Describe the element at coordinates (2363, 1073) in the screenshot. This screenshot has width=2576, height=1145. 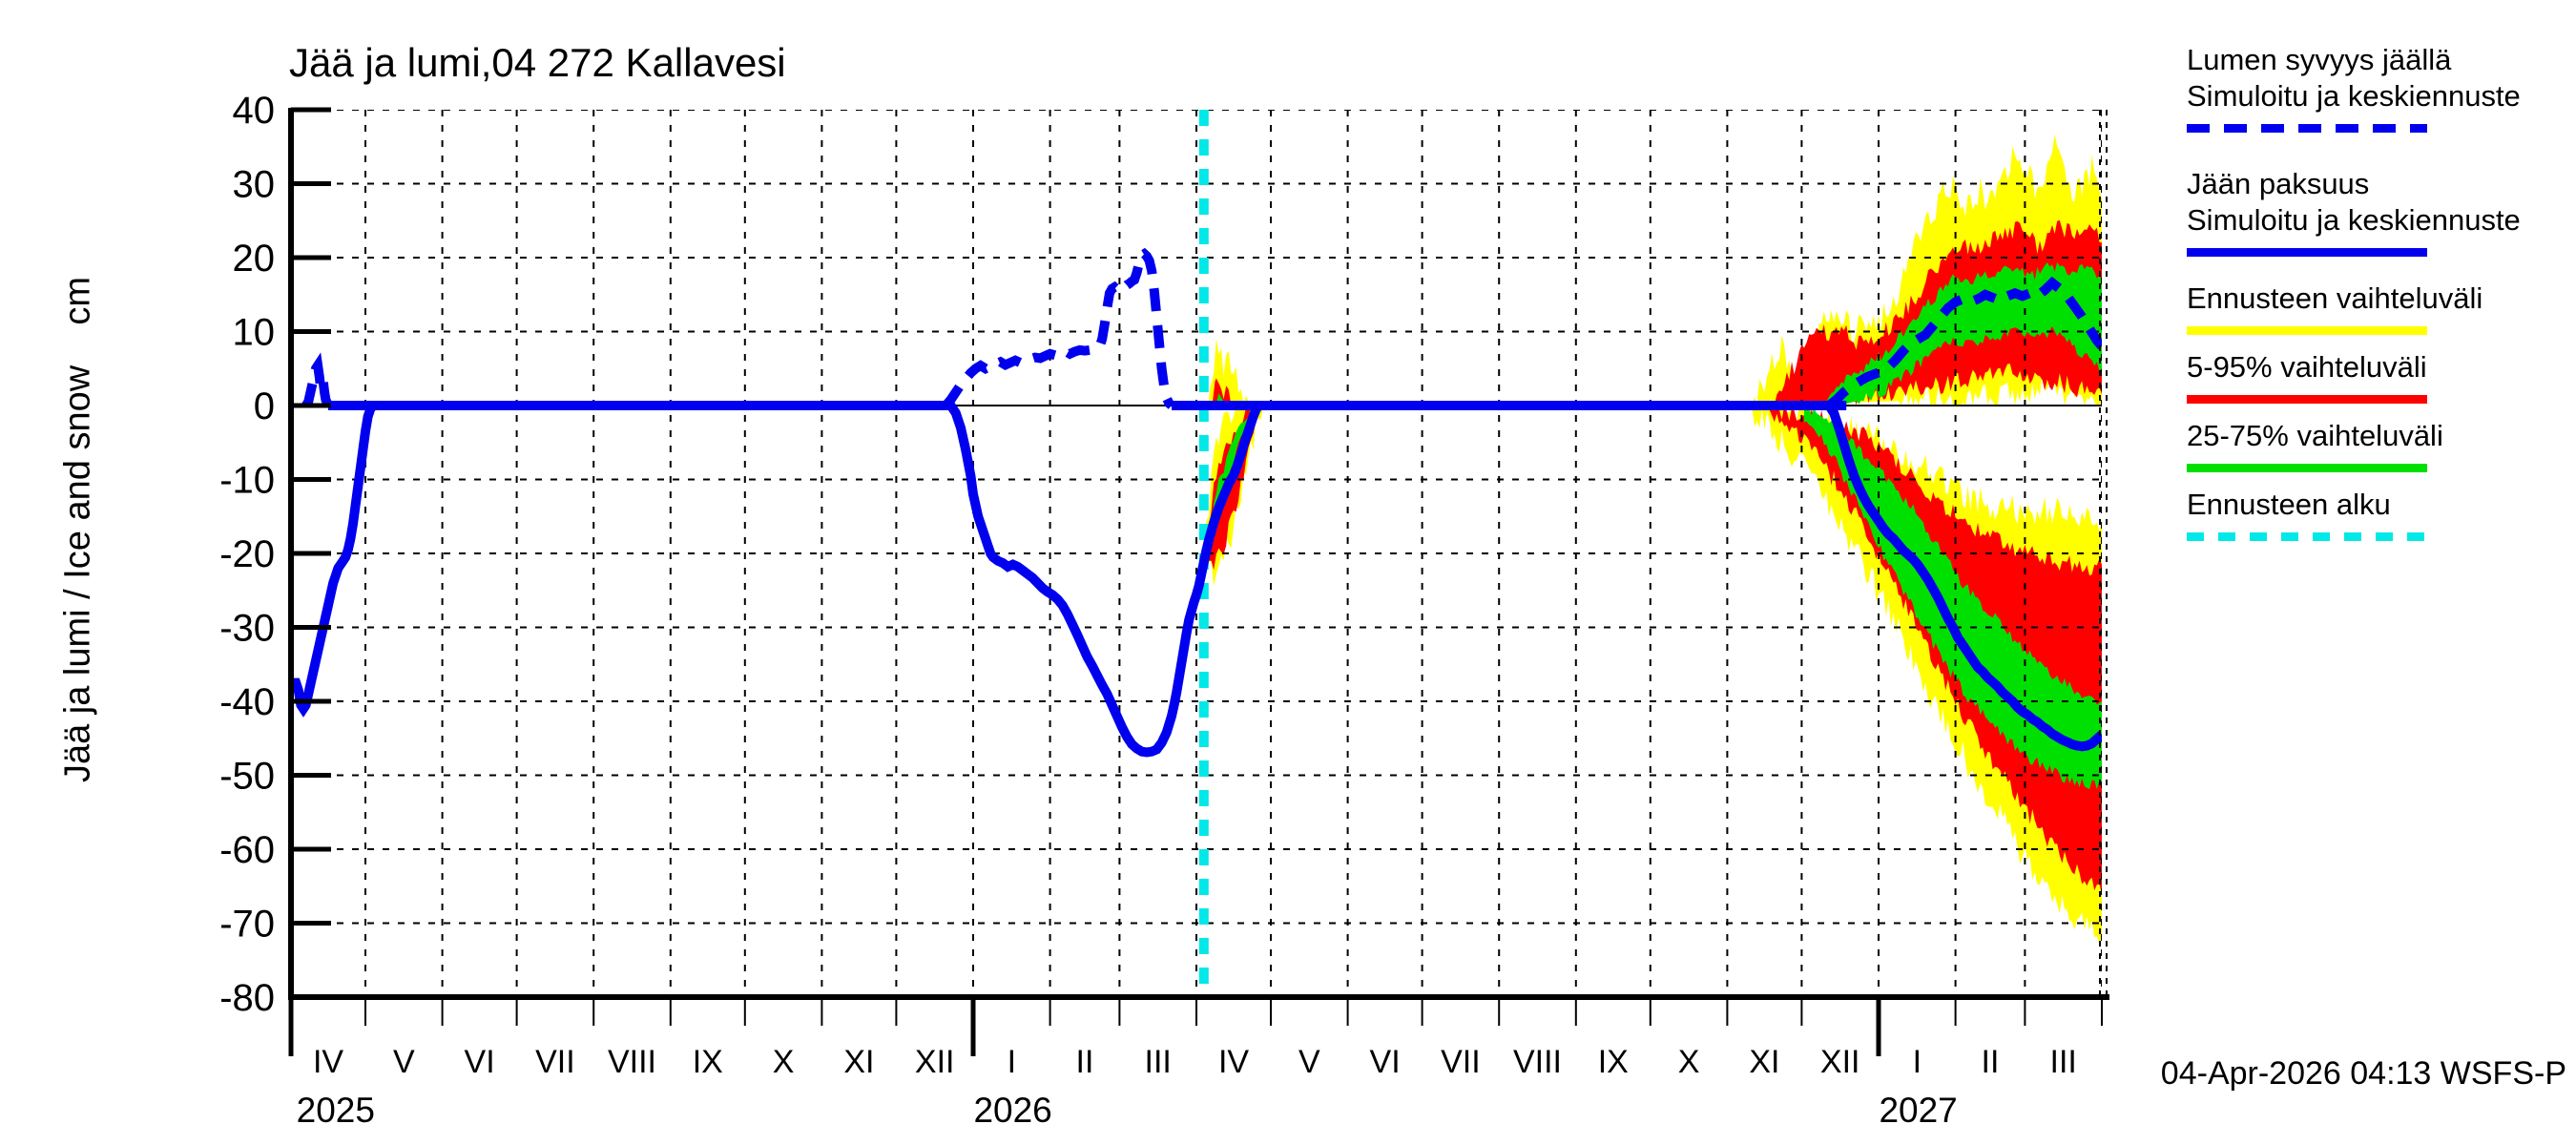
I see `timestamp: 04-Apr-2026 04:13 WSFS-P` at that location.